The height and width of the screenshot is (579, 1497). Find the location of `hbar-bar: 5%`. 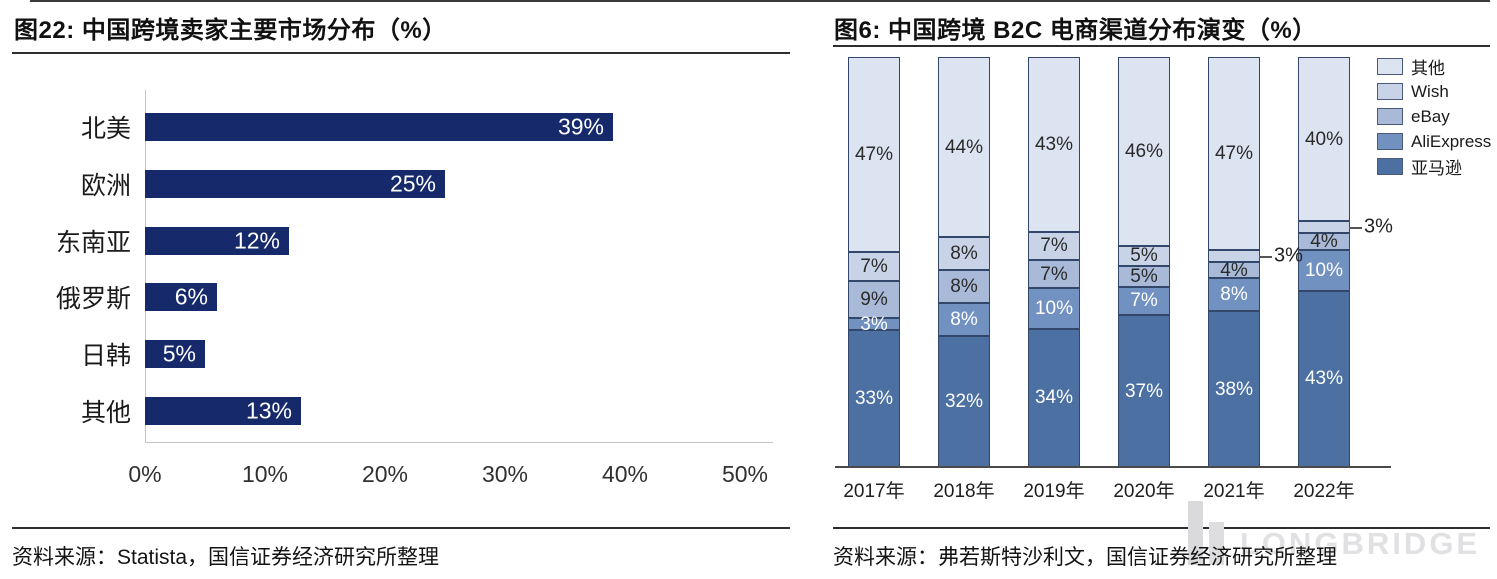

hbar-bar: 5% is located at coordinates (175, 354).